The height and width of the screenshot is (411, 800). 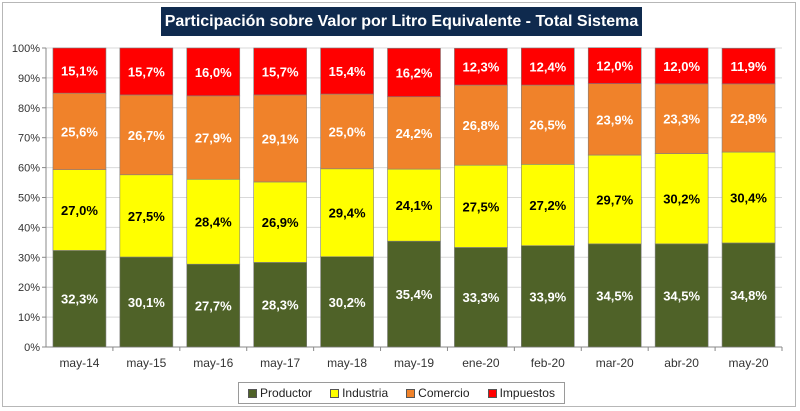 I want to click on data-label-comercio-may-17: 29,1%, so click(x=280, y=138).